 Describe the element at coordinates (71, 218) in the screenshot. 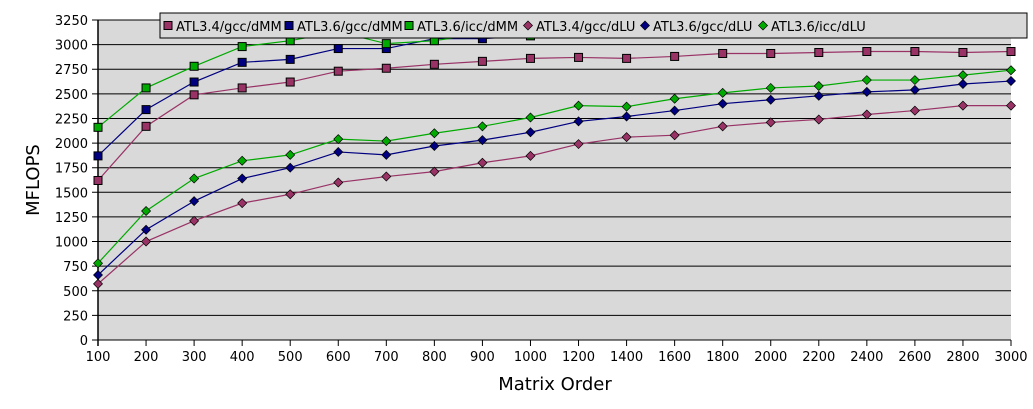

I see `y-tick-label: 1250` at that location.